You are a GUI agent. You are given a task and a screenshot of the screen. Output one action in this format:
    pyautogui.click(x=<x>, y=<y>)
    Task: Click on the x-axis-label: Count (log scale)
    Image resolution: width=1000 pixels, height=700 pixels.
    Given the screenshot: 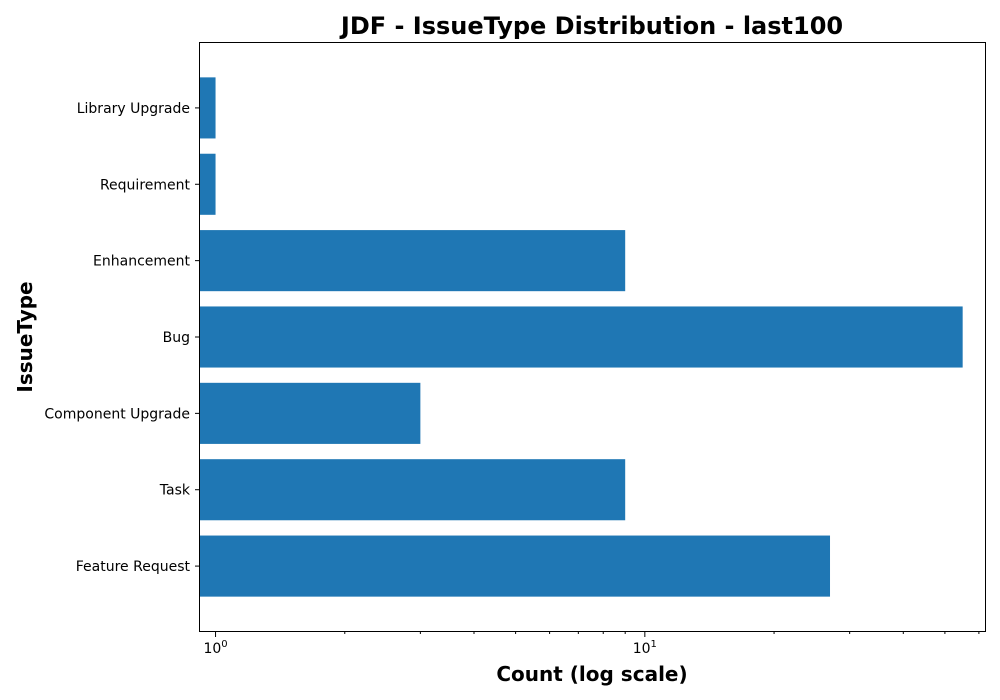 What is the action you would take?
    pyautogui.click(x=591, y=674)
    